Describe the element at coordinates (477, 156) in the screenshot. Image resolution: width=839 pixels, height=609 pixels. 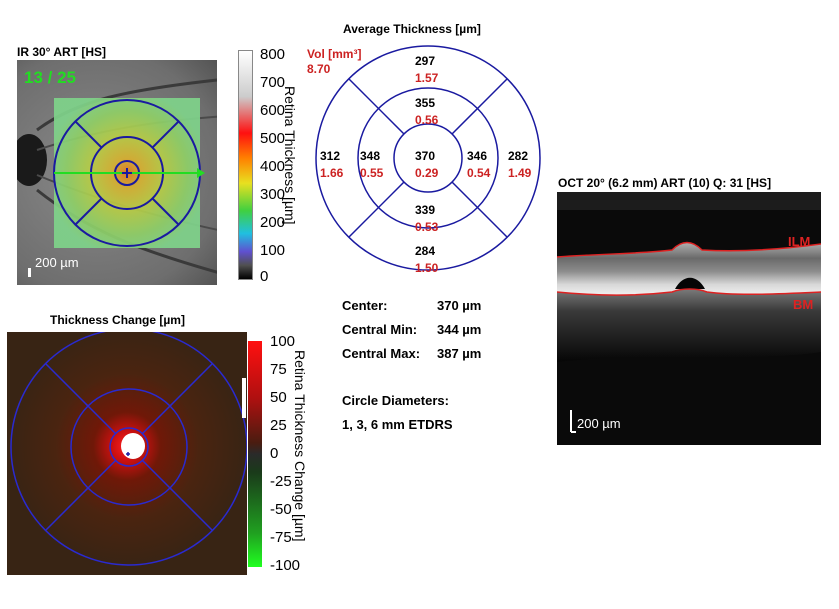
I see `inner-right-thickness: 346` at that location.